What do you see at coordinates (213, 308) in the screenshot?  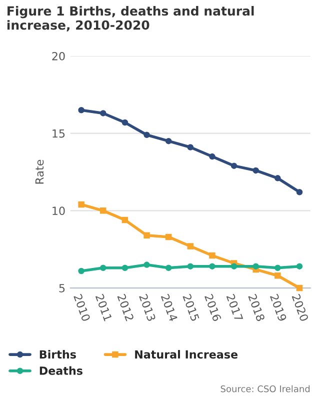 I see `x-tick-label: 2016` at bounding box center [213, 308].